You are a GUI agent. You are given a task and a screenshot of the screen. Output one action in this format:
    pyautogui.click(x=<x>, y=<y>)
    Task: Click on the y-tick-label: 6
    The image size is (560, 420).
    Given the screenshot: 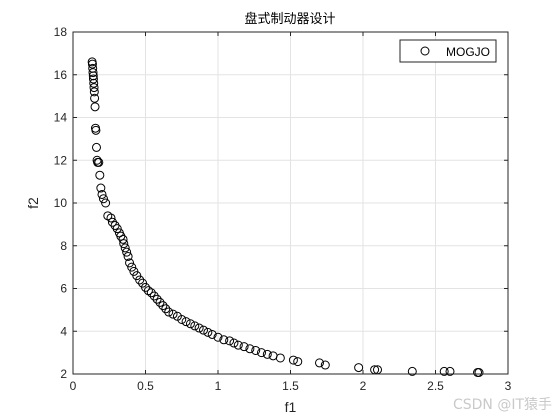 What is the action you would take?
    pyautogui.click(x=63, y=289)
    